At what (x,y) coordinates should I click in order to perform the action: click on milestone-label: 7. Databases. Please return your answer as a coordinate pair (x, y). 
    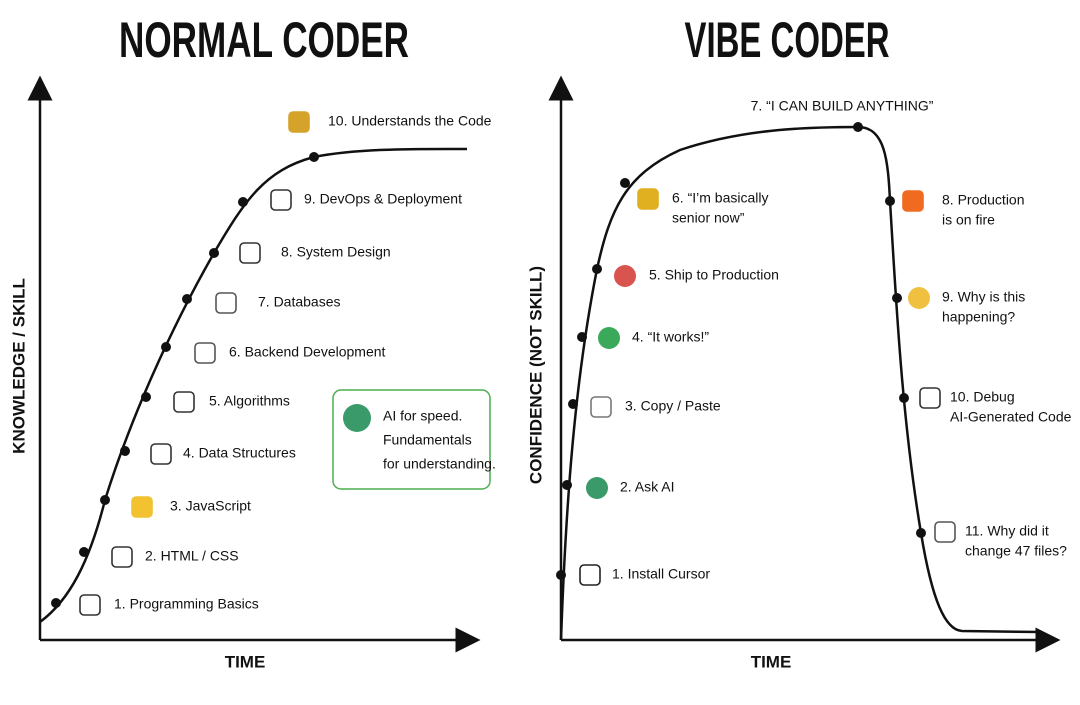
    Looking at the image, I should click on (299, 302).